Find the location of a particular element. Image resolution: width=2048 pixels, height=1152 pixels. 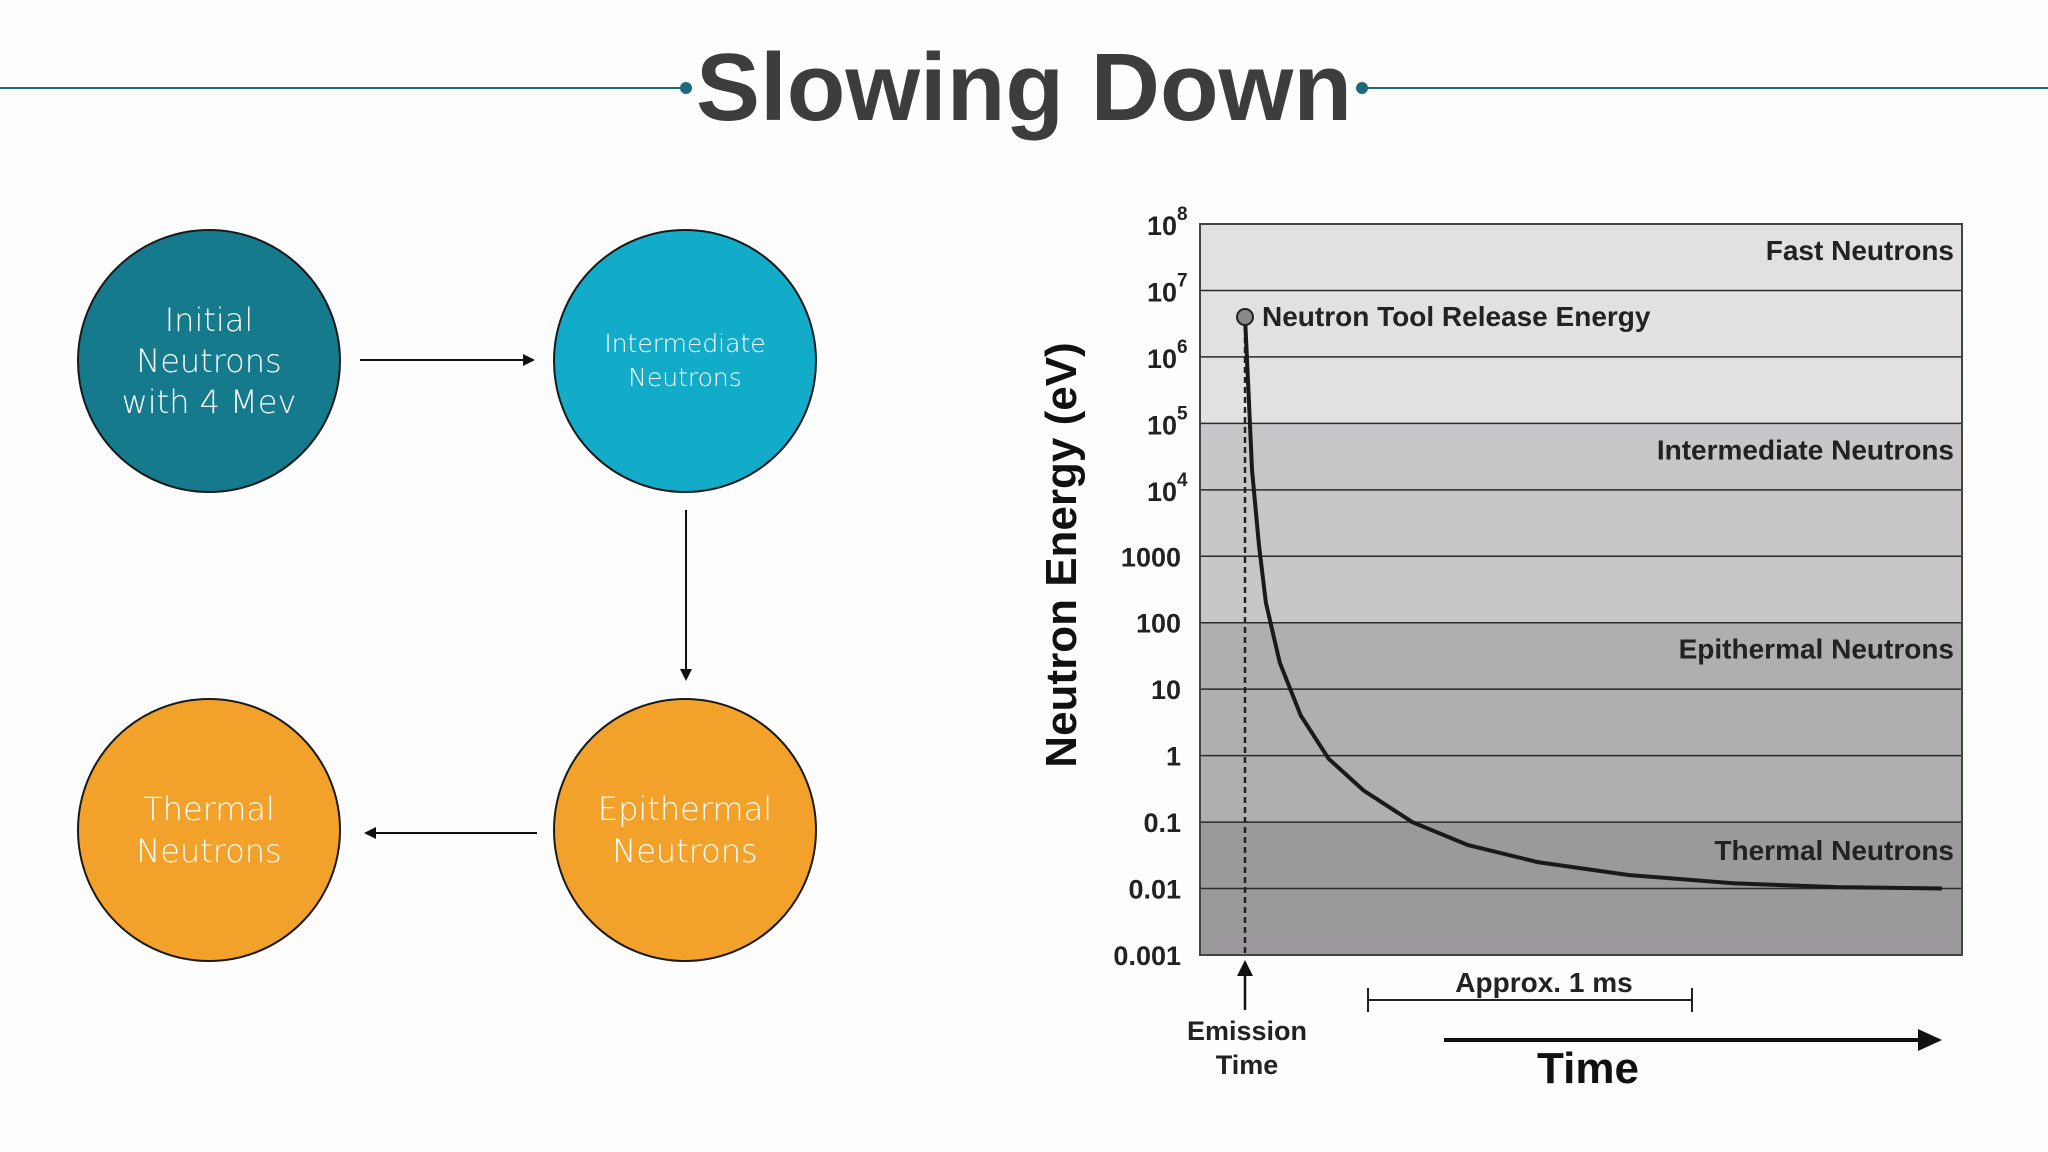

time-arrow-head is located at coordinates (1930, 1040).